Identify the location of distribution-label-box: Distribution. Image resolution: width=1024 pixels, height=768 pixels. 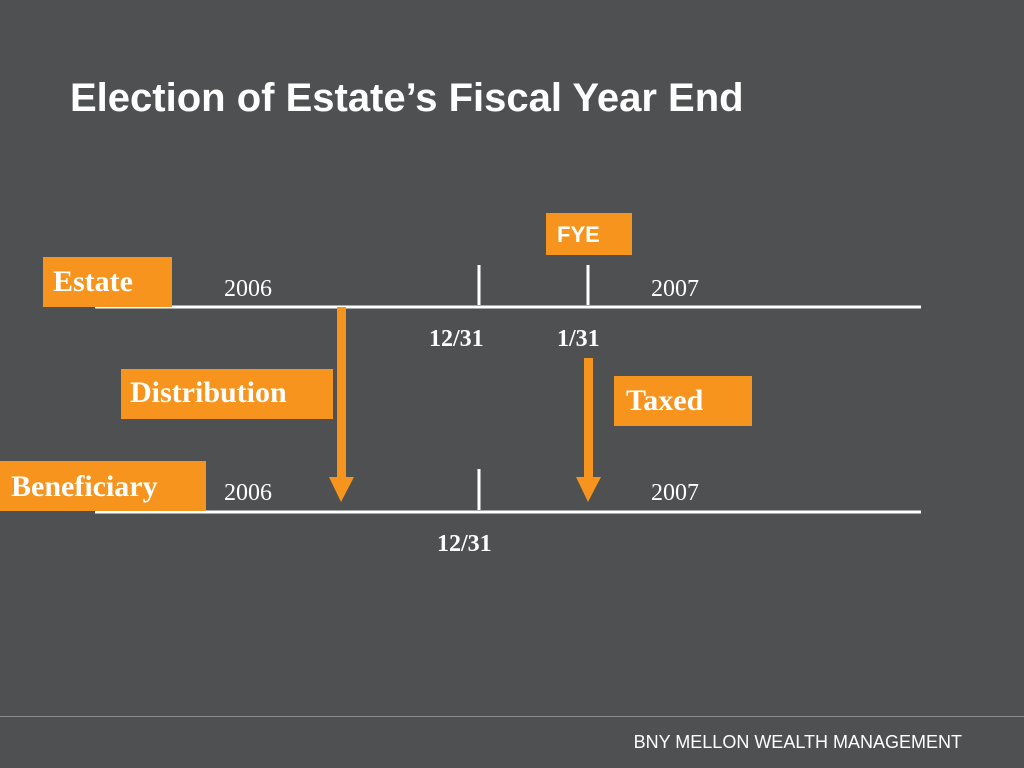
(227, 394).